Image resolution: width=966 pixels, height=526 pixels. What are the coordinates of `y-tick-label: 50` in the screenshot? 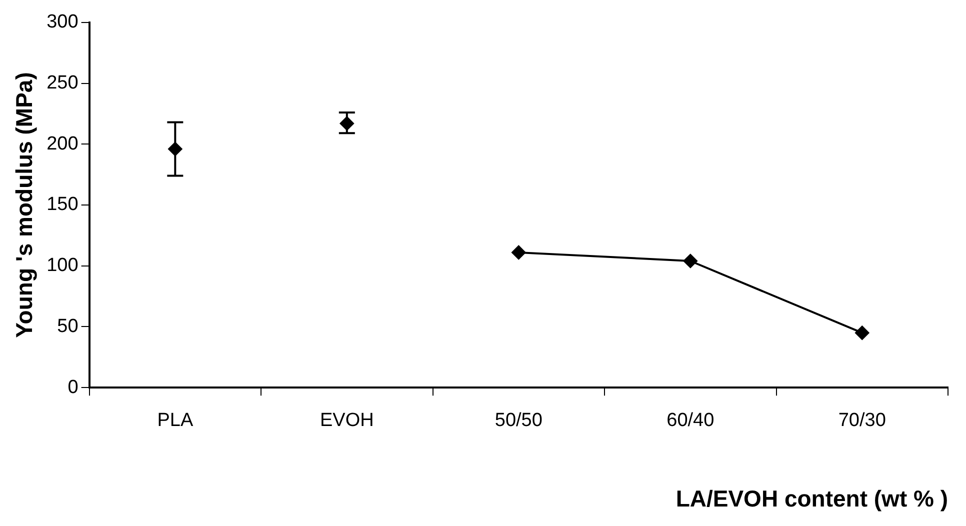 It's located at (67, 326).